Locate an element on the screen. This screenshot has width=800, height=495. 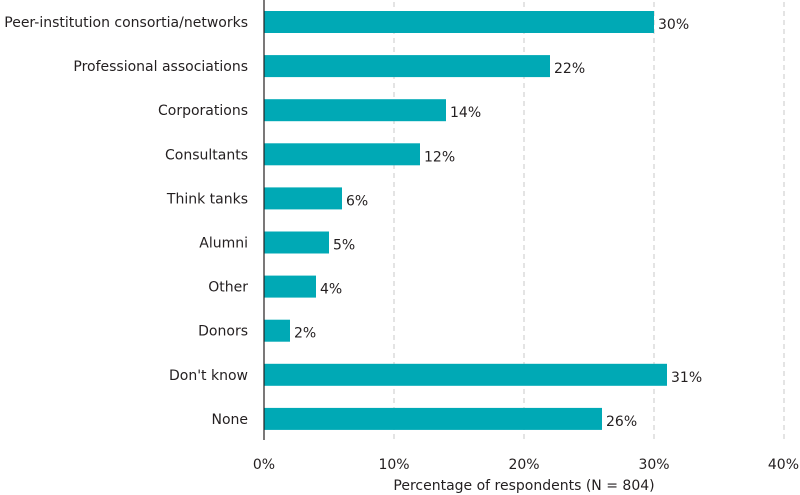
value-label-9: 26% is located at coordinates (621, 422).